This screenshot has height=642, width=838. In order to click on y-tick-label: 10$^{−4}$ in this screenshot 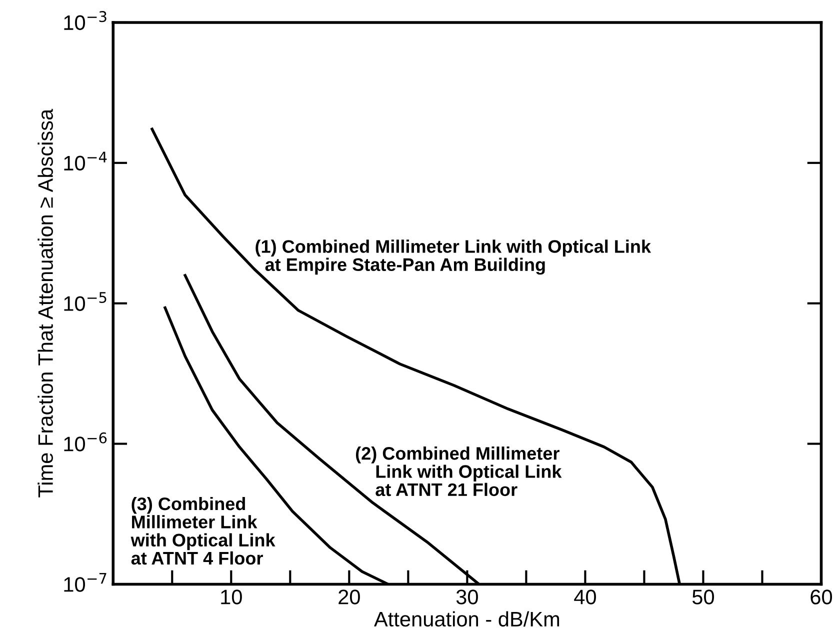, I will do `click(85, 161)`.